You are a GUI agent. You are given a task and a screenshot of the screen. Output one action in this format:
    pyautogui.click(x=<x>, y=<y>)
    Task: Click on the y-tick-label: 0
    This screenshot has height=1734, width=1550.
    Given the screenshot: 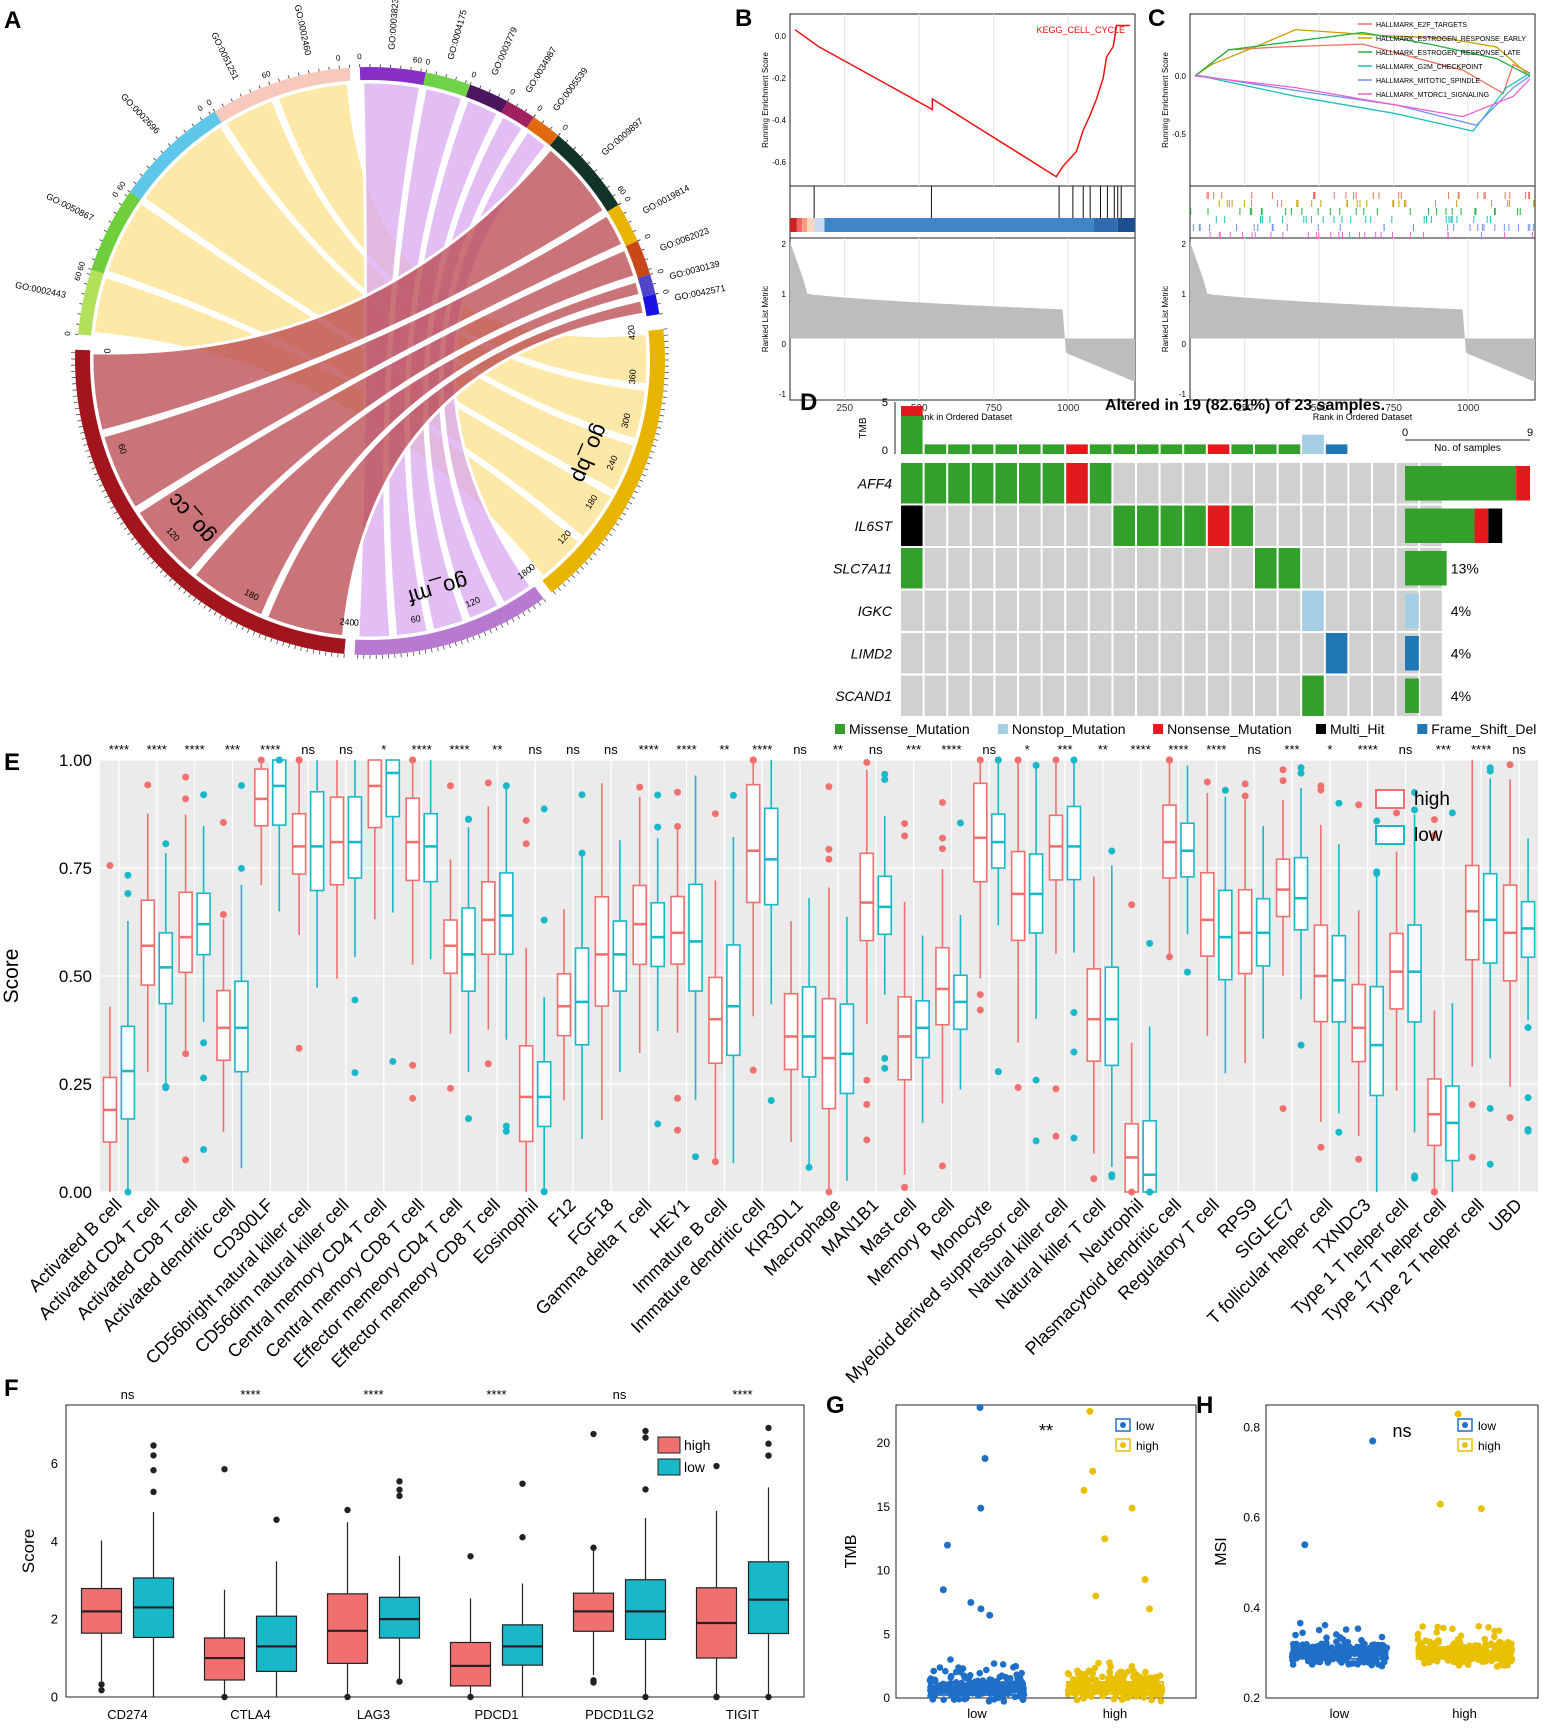 What is the action you would take?
    pyautogui.click(x=784, y=344)
    